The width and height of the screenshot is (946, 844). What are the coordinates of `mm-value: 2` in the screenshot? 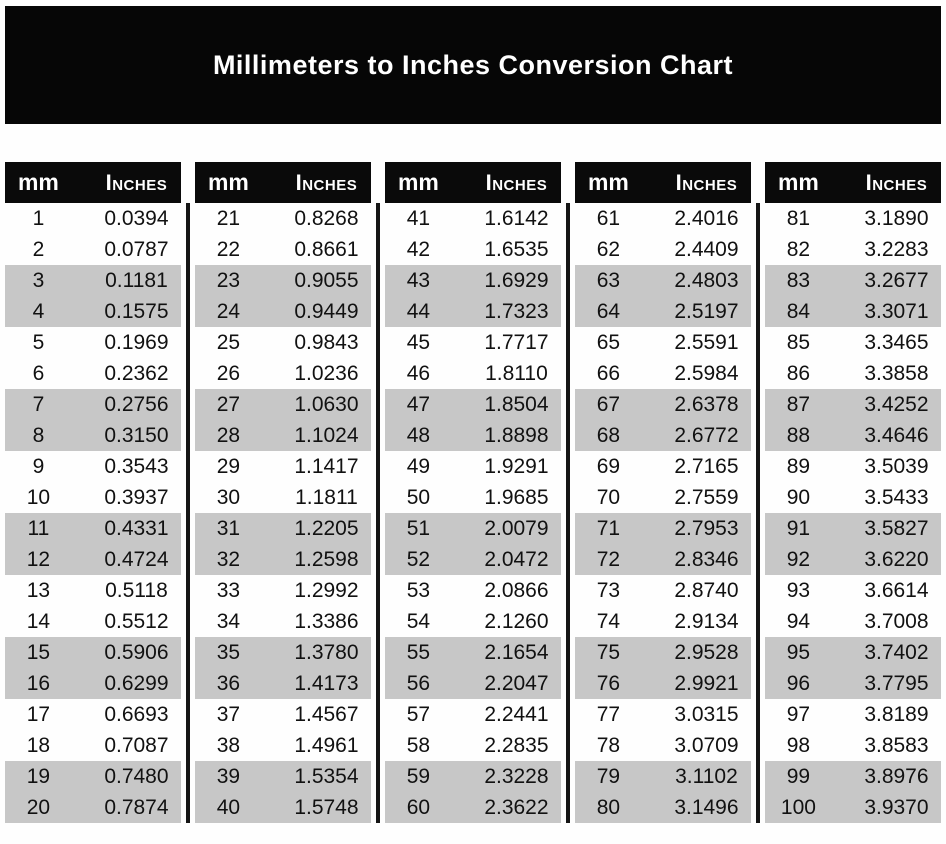 It's located at (38, 249).